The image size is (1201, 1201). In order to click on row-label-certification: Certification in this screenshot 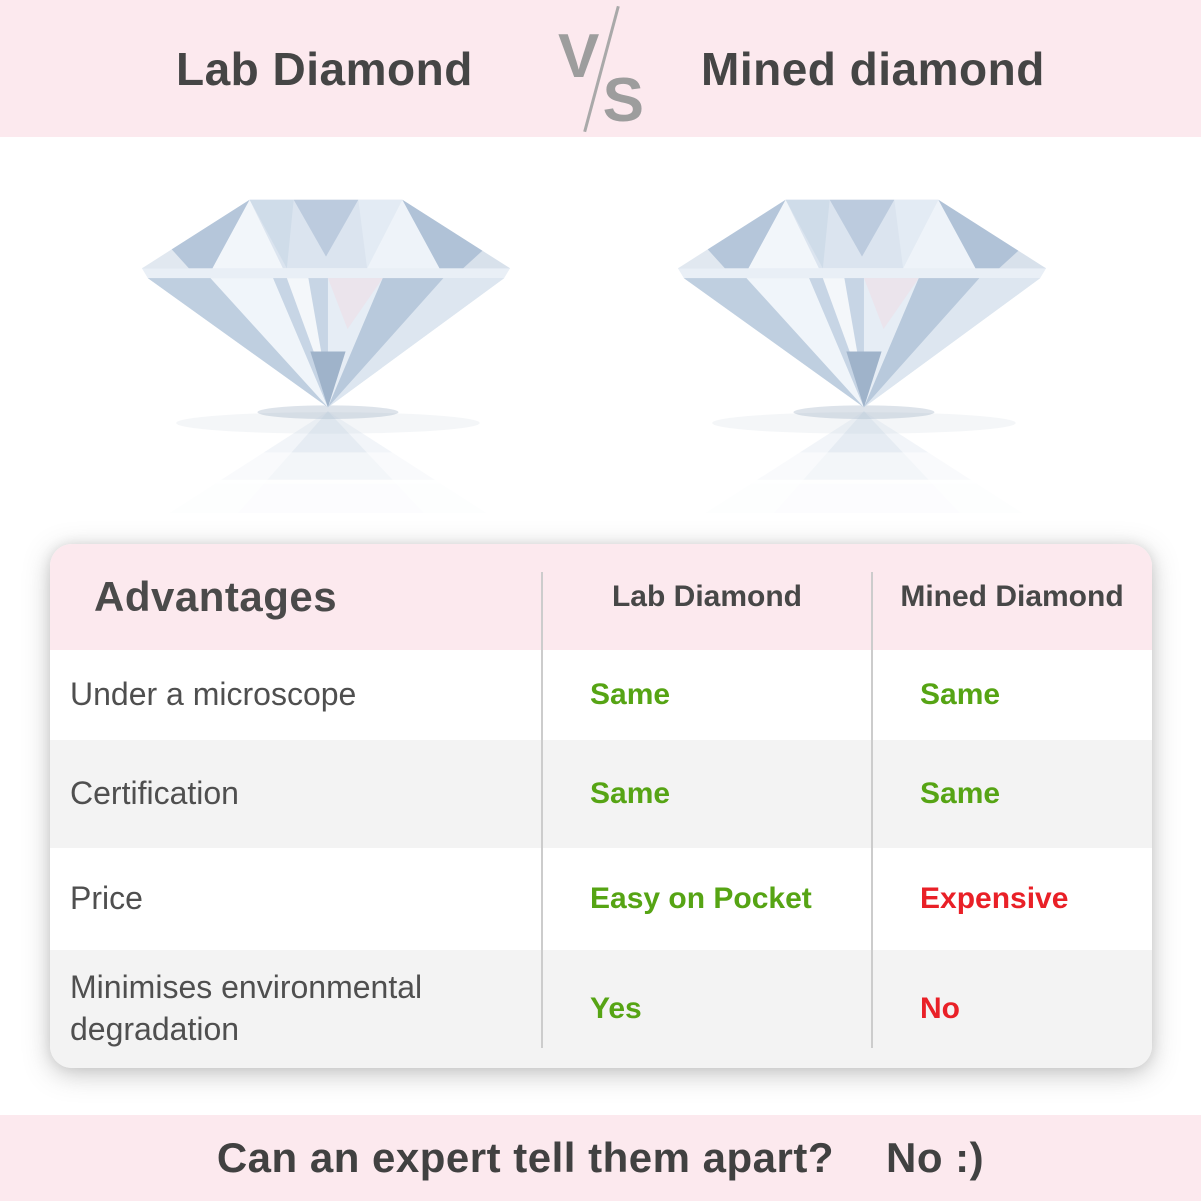, I will do `click(296, 794)`.